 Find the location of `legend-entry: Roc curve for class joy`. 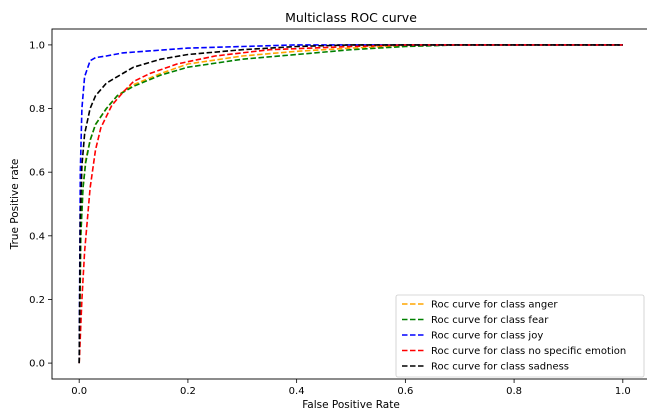

legend-entry: Roc curve for class joy is located at coordinates (487, 336).